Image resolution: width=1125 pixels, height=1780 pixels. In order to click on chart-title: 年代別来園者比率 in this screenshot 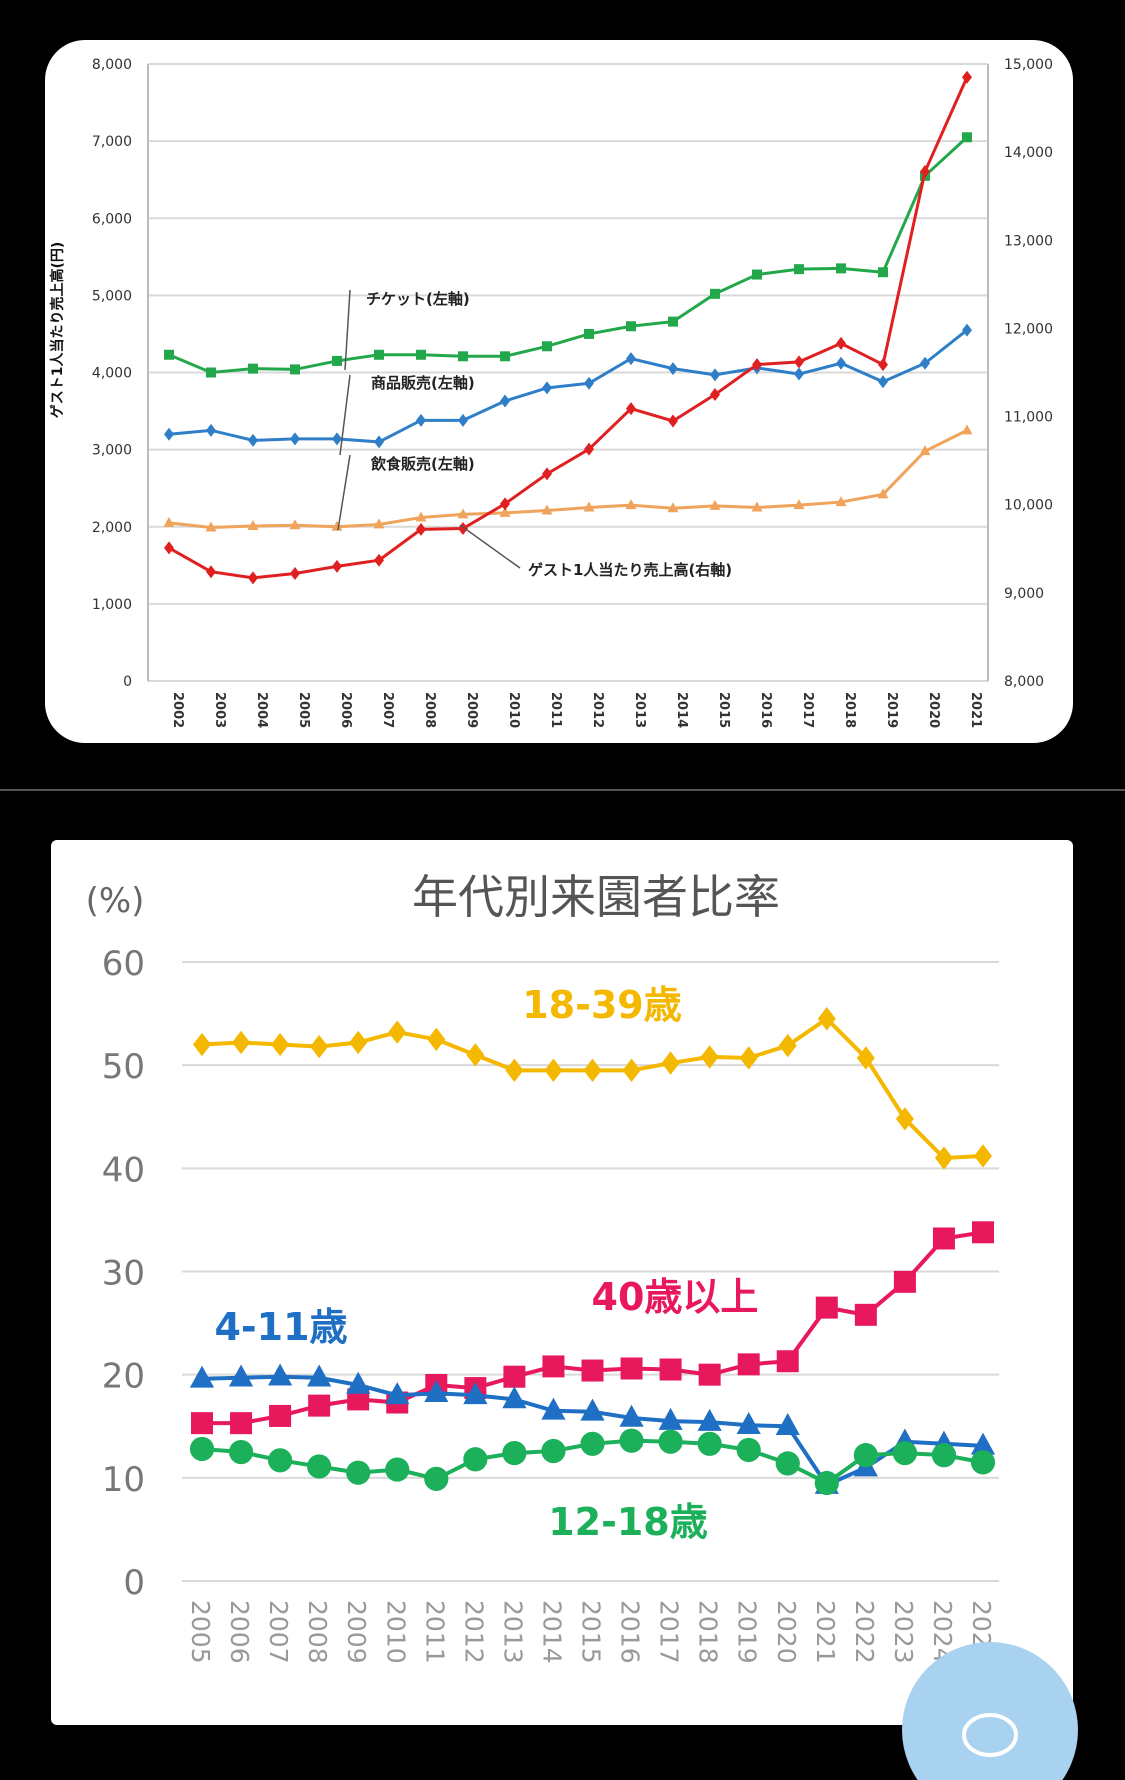, I will do `click(596, 897)`.